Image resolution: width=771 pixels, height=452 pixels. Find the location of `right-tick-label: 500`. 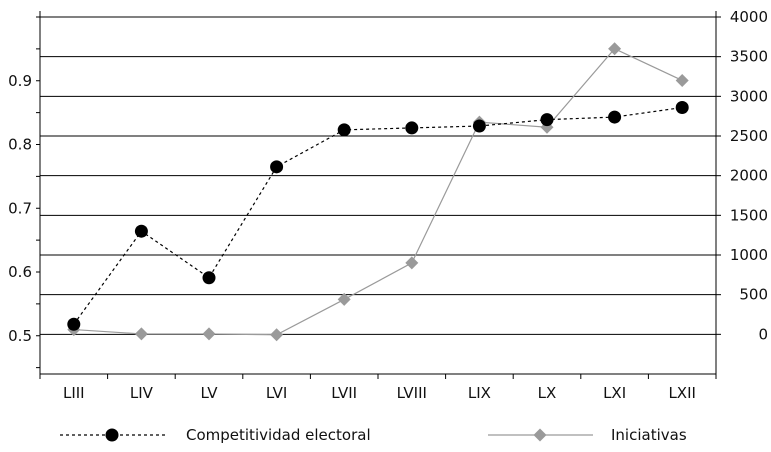

right-tick-label: 500 is located at coordinates (753, 295).